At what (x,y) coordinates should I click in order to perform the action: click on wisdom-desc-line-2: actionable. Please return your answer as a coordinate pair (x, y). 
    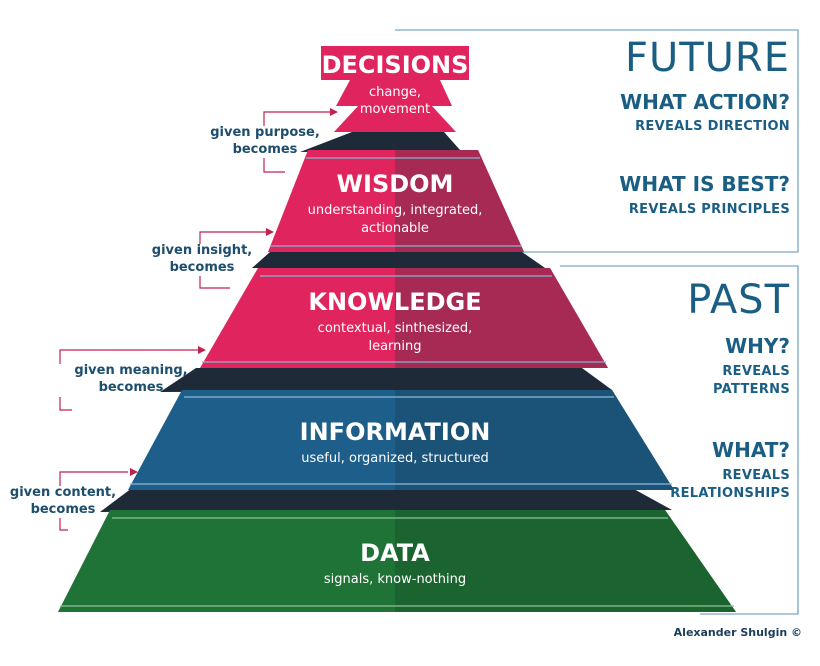
    Looking at the image, I should click on (395, 228).